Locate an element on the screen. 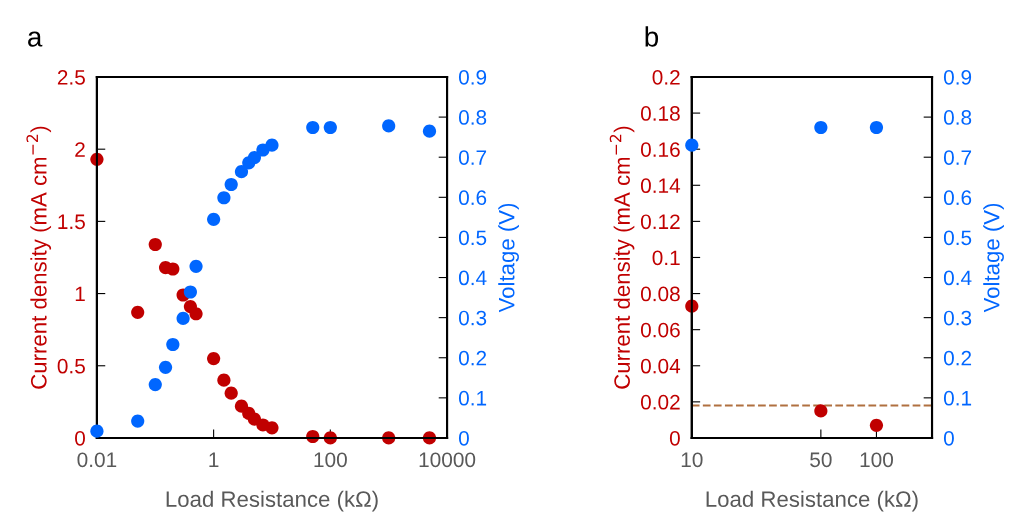 Image resolution: width=1031 pixels, height=522 pixels. y-tick-label: 0.06 is located at coordinates (660, 330).